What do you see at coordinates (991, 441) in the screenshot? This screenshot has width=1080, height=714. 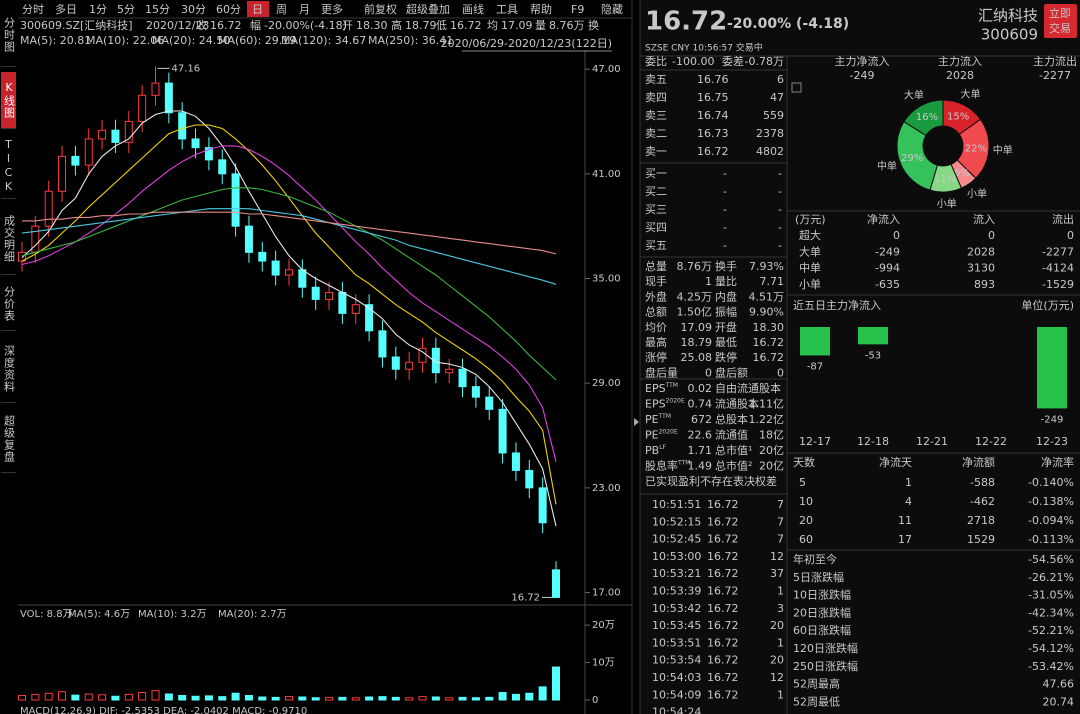 I see `x-tick-label: 12-22` at bounding box center [991, 441].